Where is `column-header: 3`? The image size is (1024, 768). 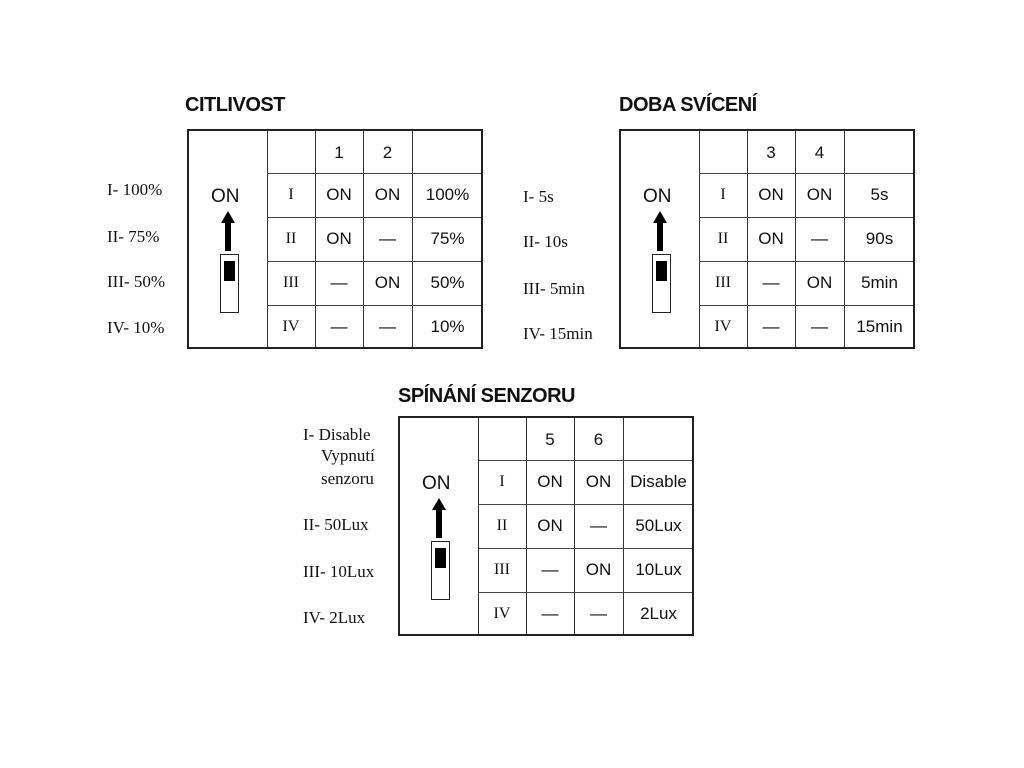
column-header: 3 is located at coordinates (771, 152).